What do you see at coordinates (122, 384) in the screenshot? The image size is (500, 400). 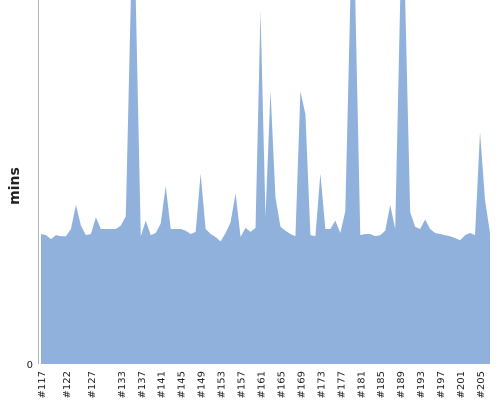 I see `x-tick-label: #133` at bounding box center [122, 384].